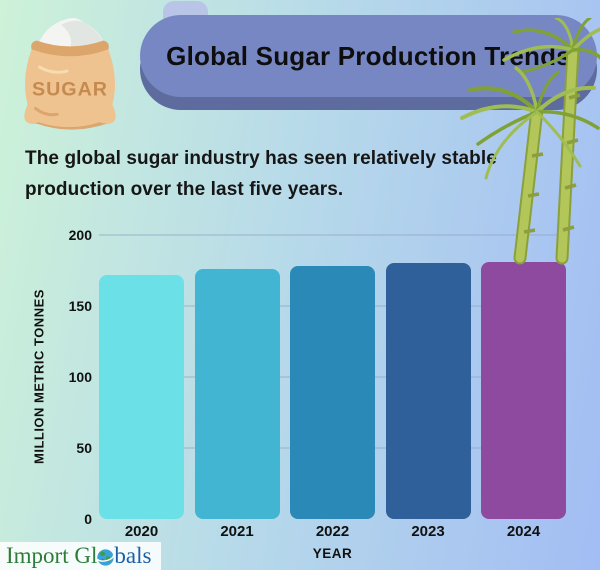 Image resolution: width=600 pixels, height=570 pixels. What do you see at coordinates (52, 555) in the screenshot?
I see `logo-text-prefix: Import Gl` at bounding box center [52, 555].